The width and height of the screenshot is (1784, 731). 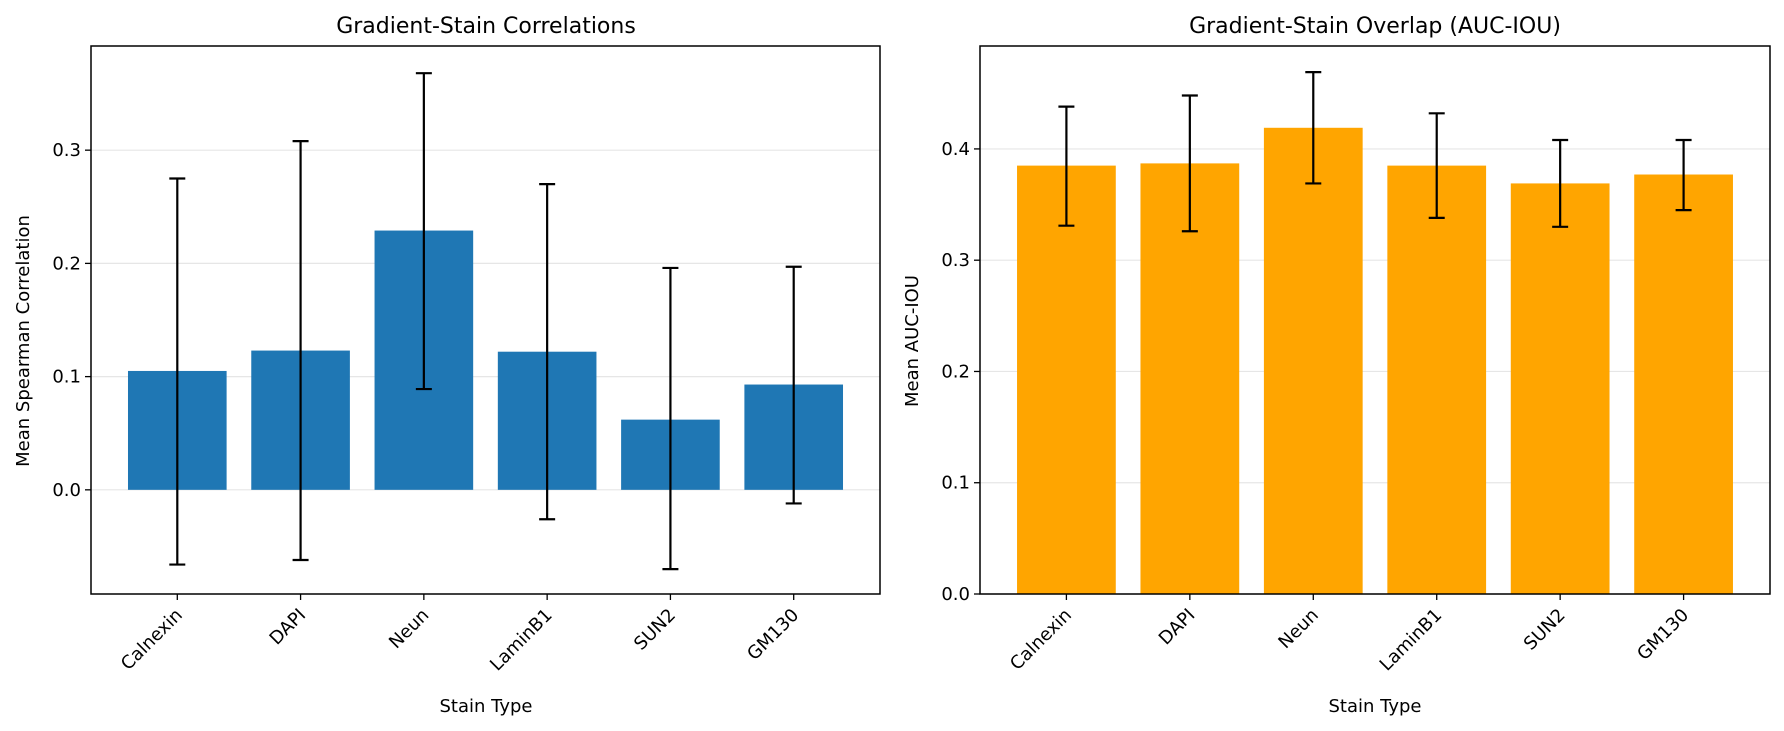 What do you see at coordinates (955, 149) in the screenshot?
I see `y-tick-label: 0.4` at bounding box center [955, 149].